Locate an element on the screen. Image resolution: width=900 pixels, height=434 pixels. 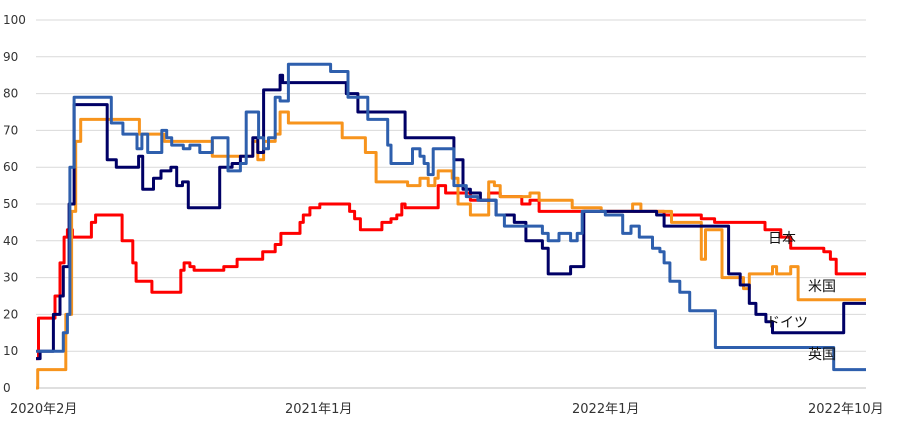
series-label: ドイツ is located at coordinates (787, 323).